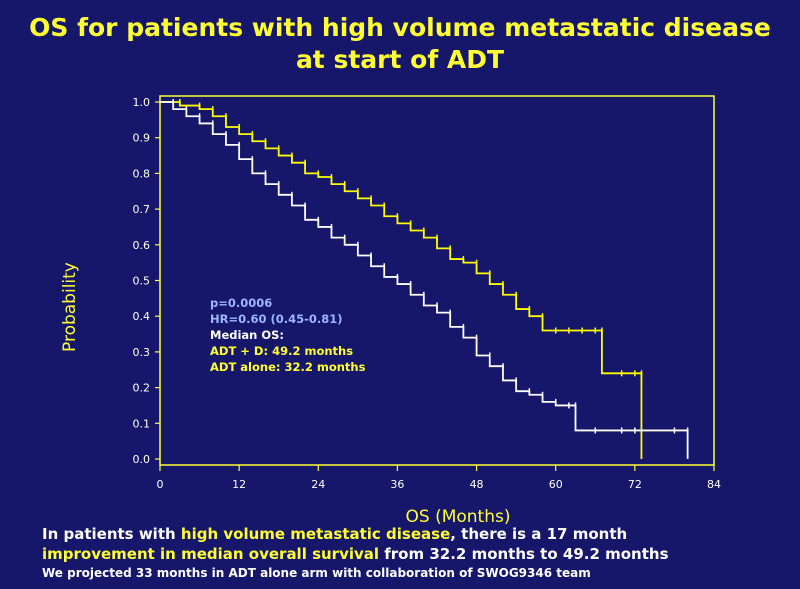 The width and height of the screenshot is (800, 589). I want to click on x-tick-label: 84, so click(714, 484).